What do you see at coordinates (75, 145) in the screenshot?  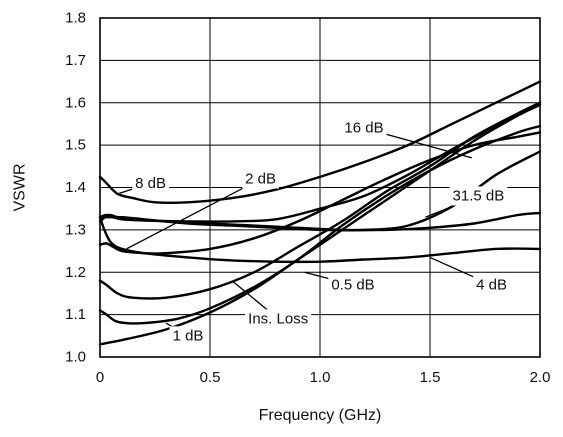 I see `y-tick-label-5: 1.5` at bounding box center [75, 145].